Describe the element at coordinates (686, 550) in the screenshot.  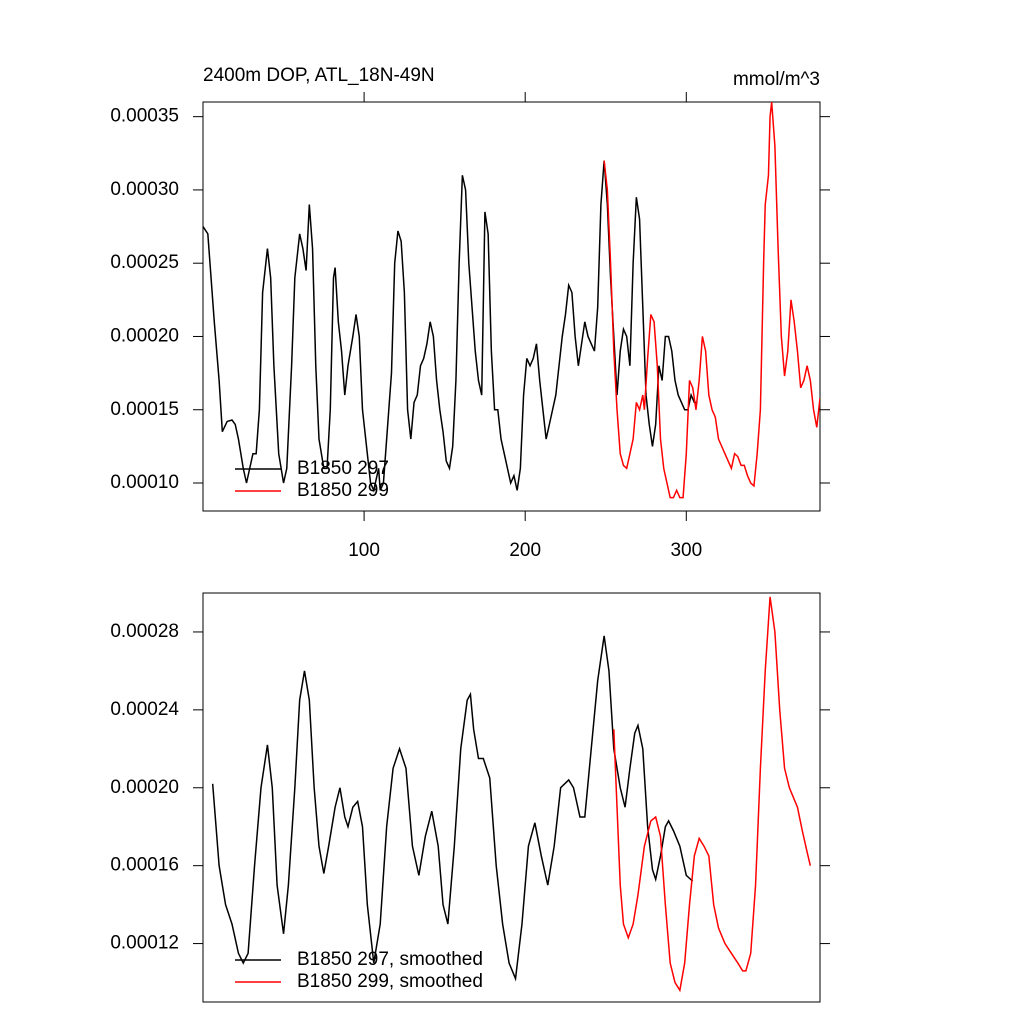
I see `x-tick-label: 300` at that location.